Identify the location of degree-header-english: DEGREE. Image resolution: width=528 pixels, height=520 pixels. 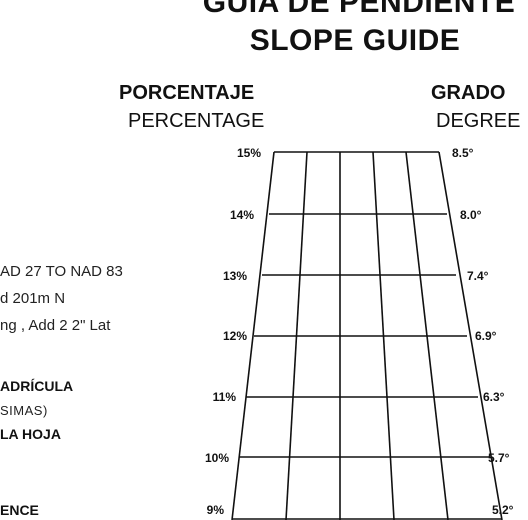
(478, 121).